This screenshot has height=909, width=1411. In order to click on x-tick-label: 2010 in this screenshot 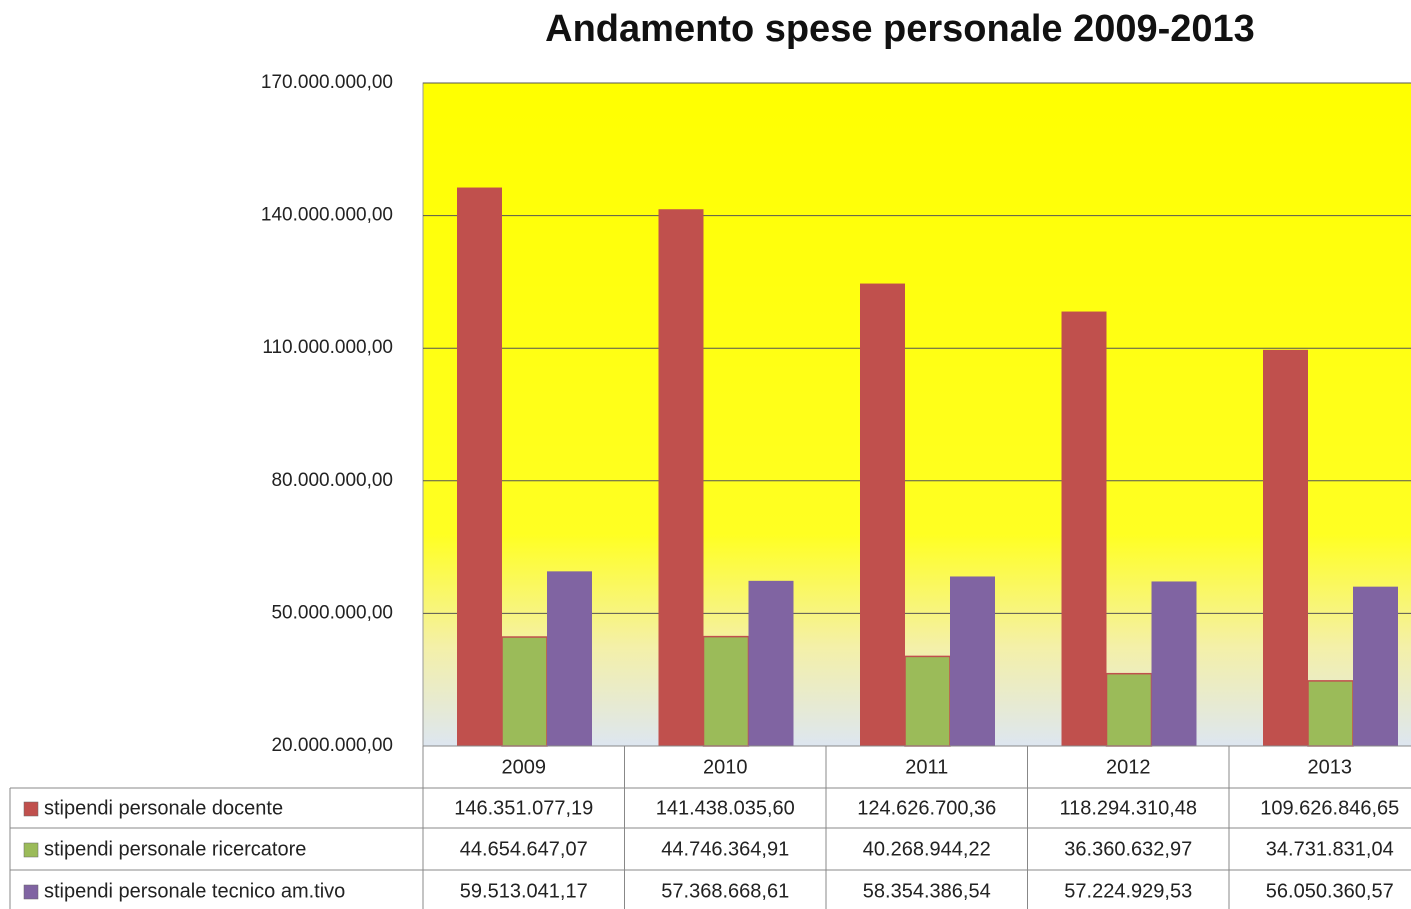, I will do `click(725, 767)`.